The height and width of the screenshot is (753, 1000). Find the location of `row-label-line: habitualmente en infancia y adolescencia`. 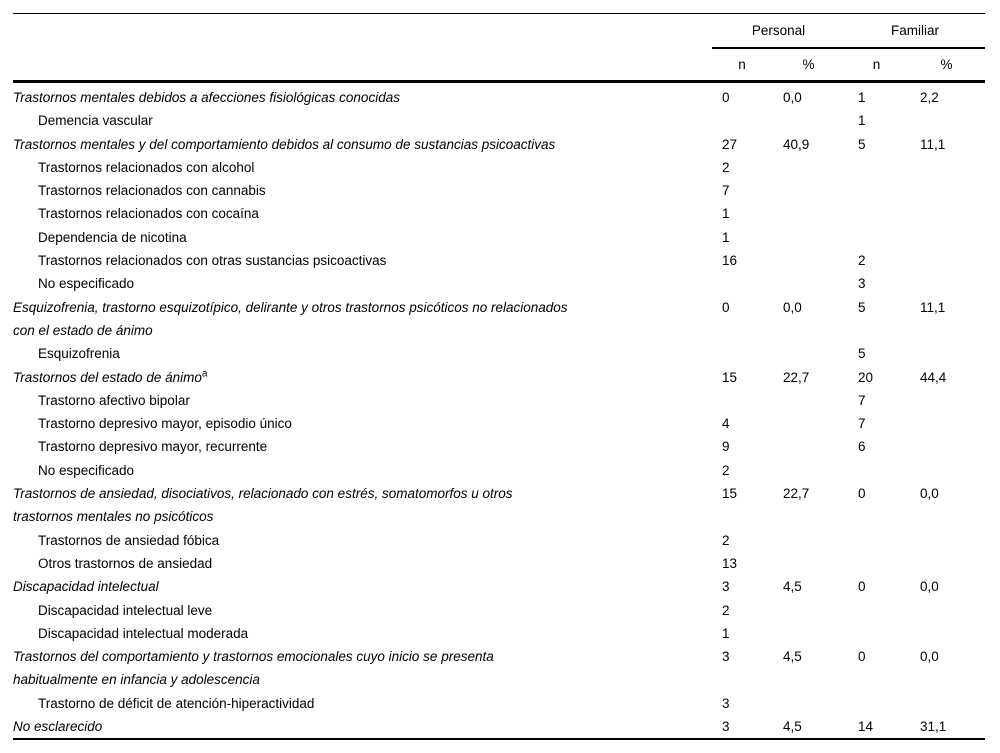

row-label-line: habitualmente en infancia y adolescencia is located at coordinates (136, 680).